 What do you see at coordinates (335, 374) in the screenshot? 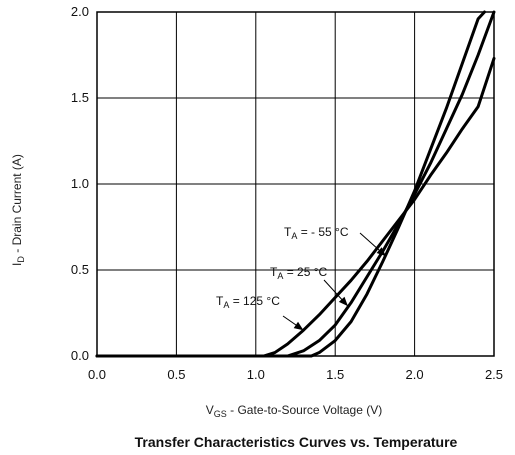
I see `x-tick-label: 1.5` at bounding box center [335, 374].